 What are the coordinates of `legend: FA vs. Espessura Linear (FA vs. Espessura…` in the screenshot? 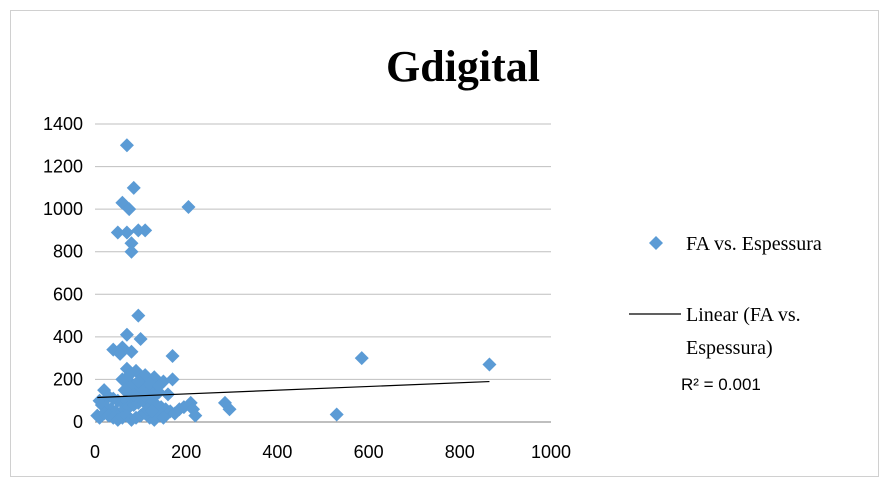 It's located at (725, 313).